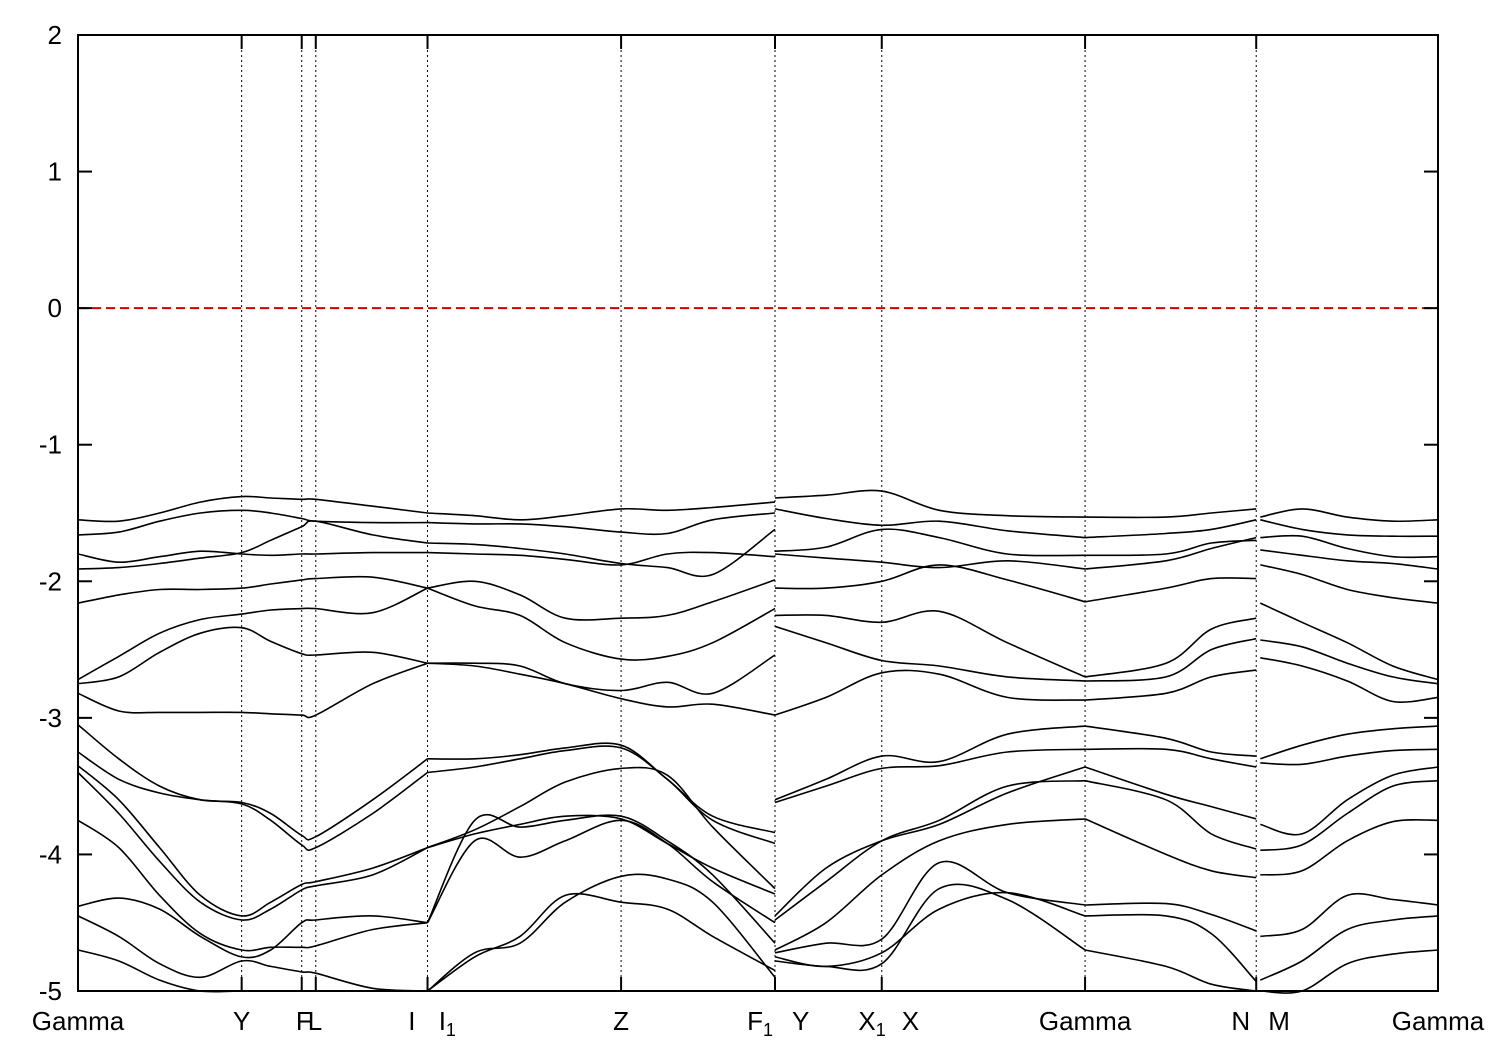 The height and width of the screenshot is (1050, 1500). Describe the element at coordinates (621, 1021) in the screenshot. I see `k-point-label: Z` at that location.